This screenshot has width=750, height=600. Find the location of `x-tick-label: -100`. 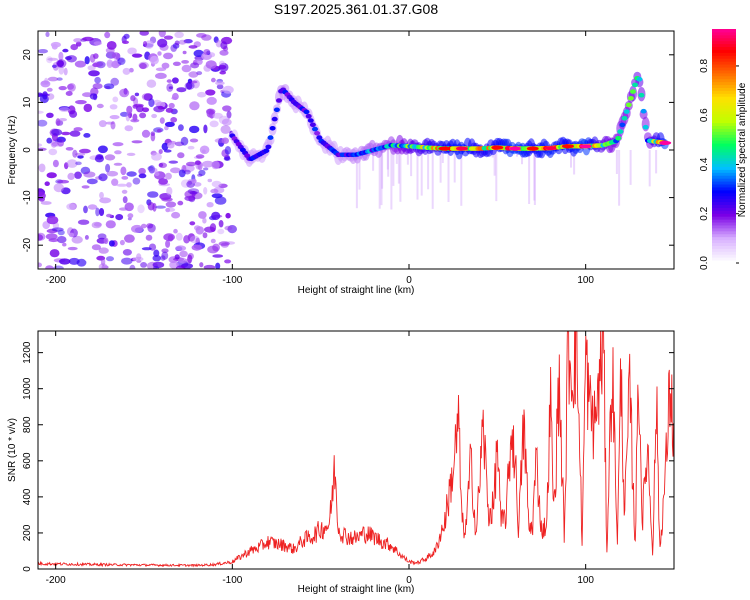

x-tick-label: -100 is located at coordinates (232, 580).